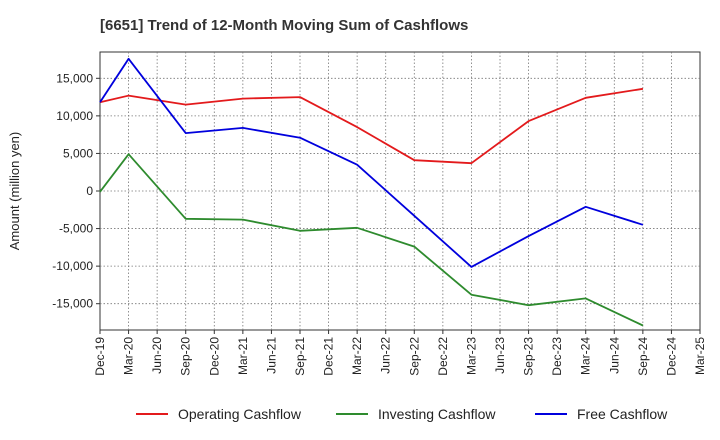  I want to click on x-tick-label: Jun-20, so click(157, 355).